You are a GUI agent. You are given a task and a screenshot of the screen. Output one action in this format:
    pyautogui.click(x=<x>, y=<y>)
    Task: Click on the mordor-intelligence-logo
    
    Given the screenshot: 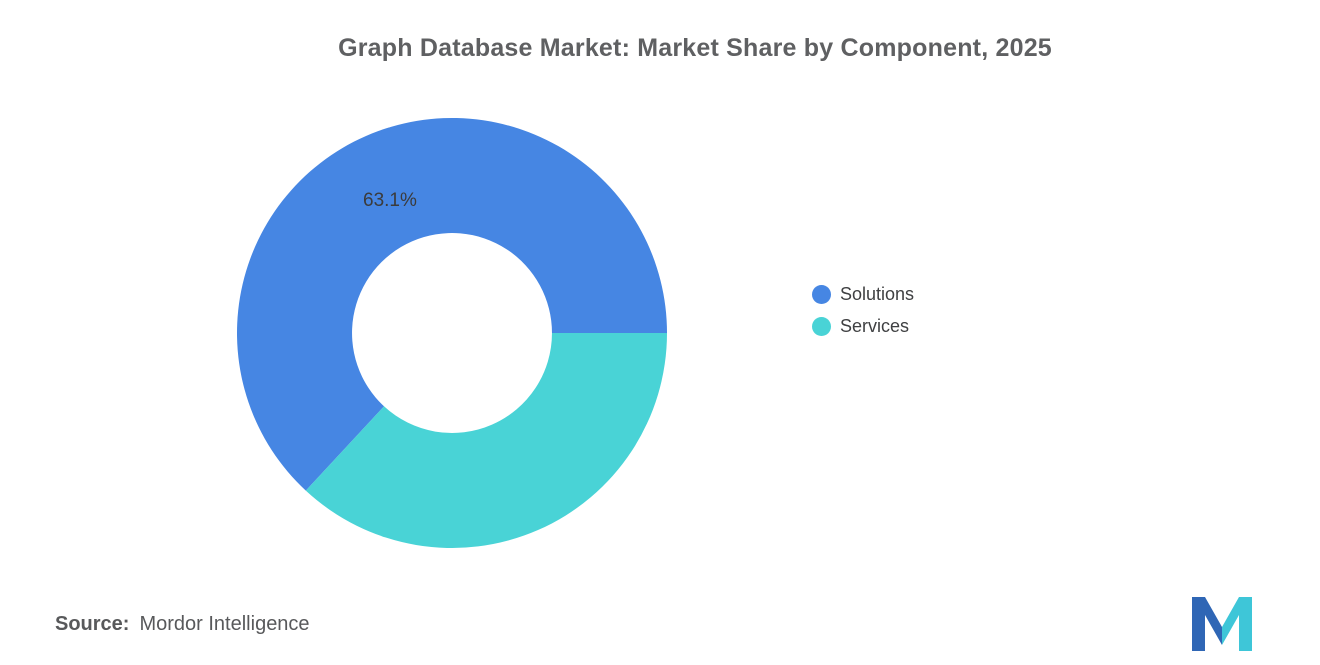 What is the action you would take?
    pyautogui.click(x=1222, y=624)
    